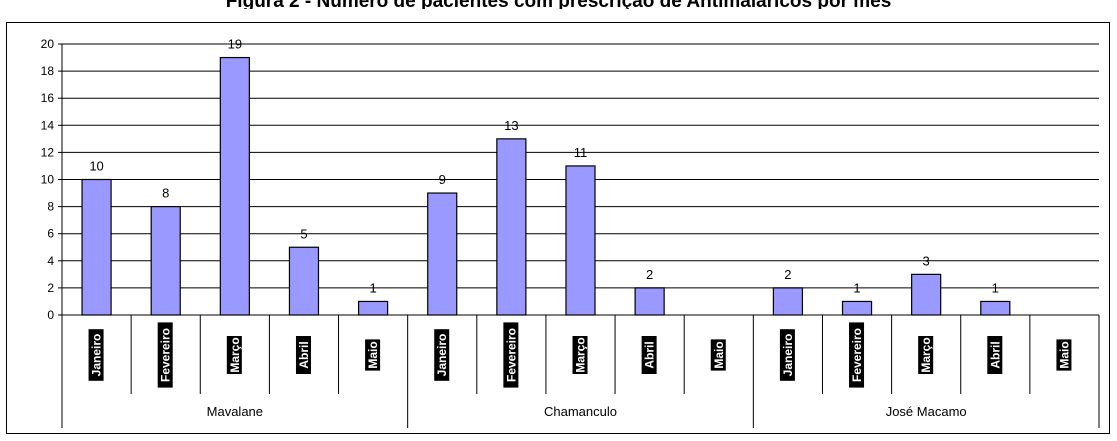  I want to click on y-tick-label: 10, so click(48, 180).